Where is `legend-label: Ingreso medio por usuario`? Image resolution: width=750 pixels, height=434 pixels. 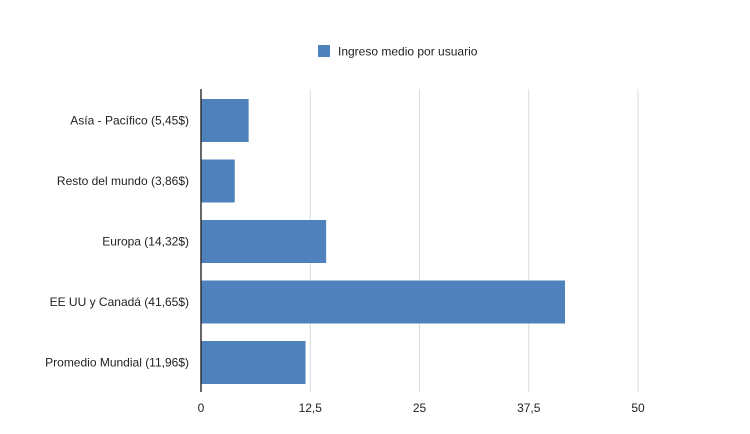
legend-label: Ingreso medio por usuario is located at coordinates (408, 52).